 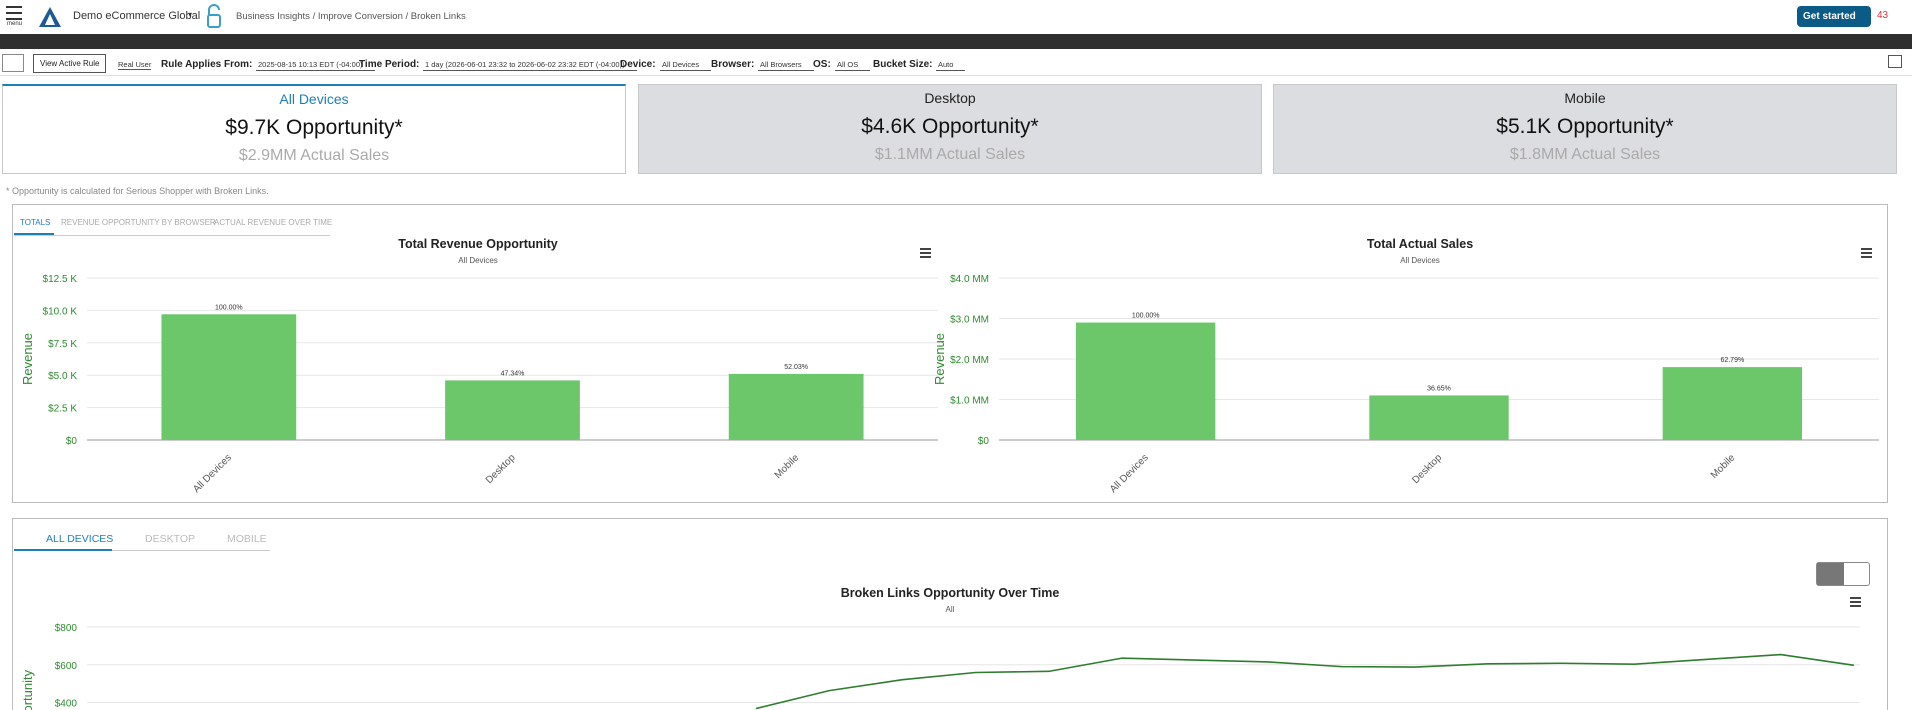 I want to click on view-rule-button: View Active Rule, so click(x=70, y=63).